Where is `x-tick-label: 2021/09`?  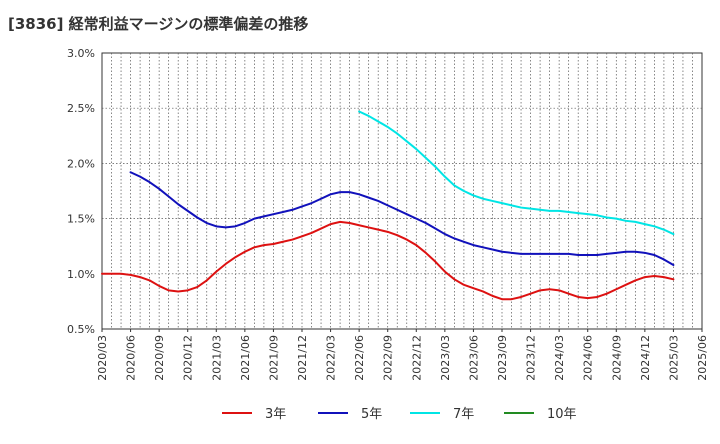 x-tick-label: 2021/09 is located at coordinates (273, 358).